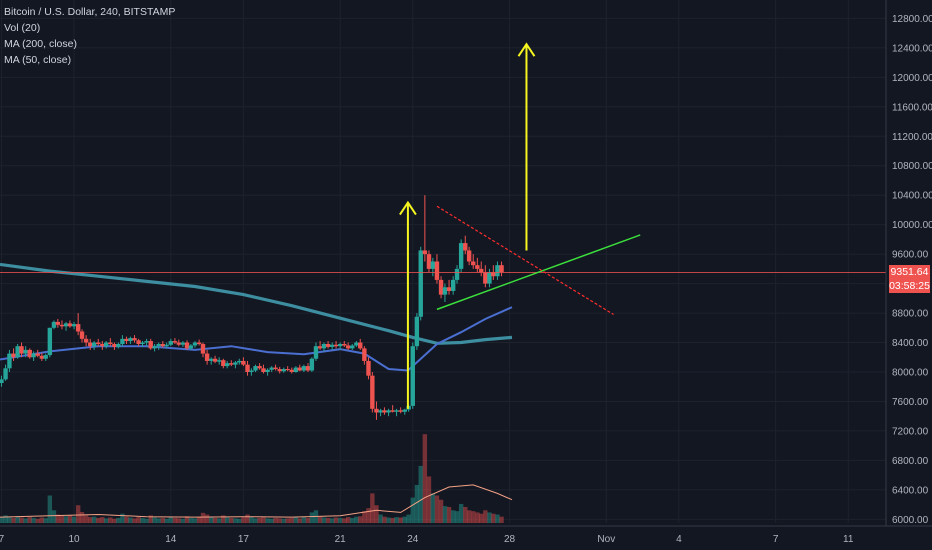 Image resolution: width=932 pixels, height=550 pixels. I want to click on x-tick-label: 4, so click(679, 539).